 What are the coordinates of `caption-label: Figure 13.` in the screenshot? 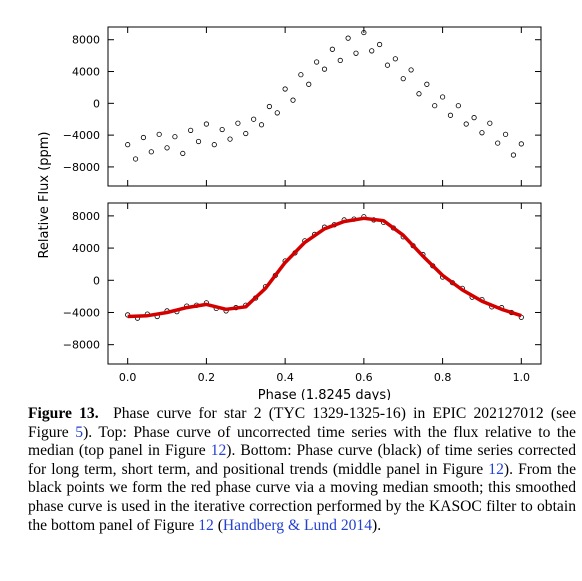 It's located at (63, 413).